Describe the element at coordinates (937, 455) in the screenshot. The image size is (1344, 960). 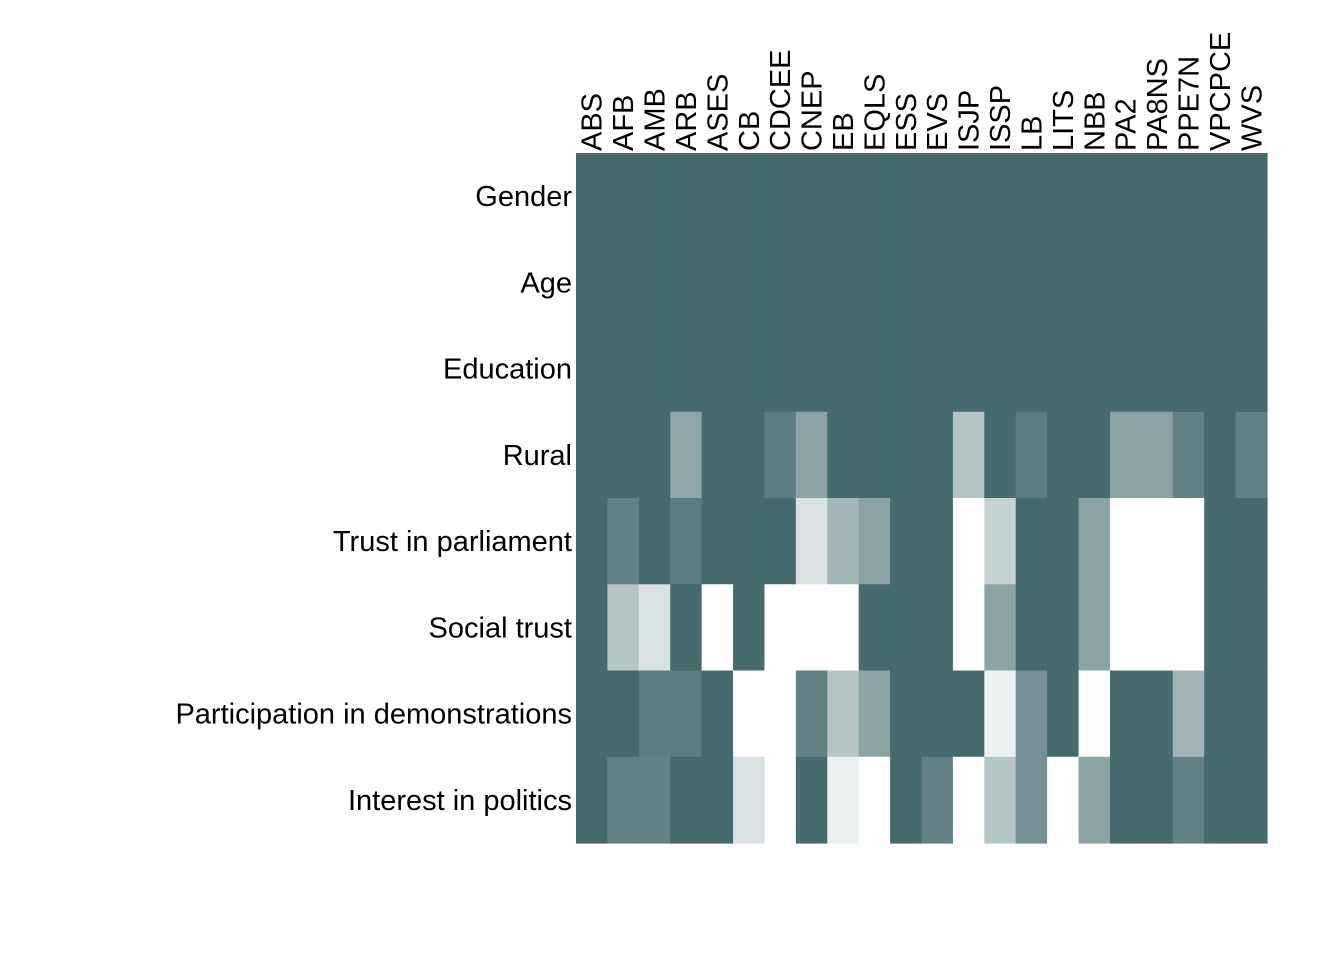
I see `heatmap-cell-rural-evs` at that location.